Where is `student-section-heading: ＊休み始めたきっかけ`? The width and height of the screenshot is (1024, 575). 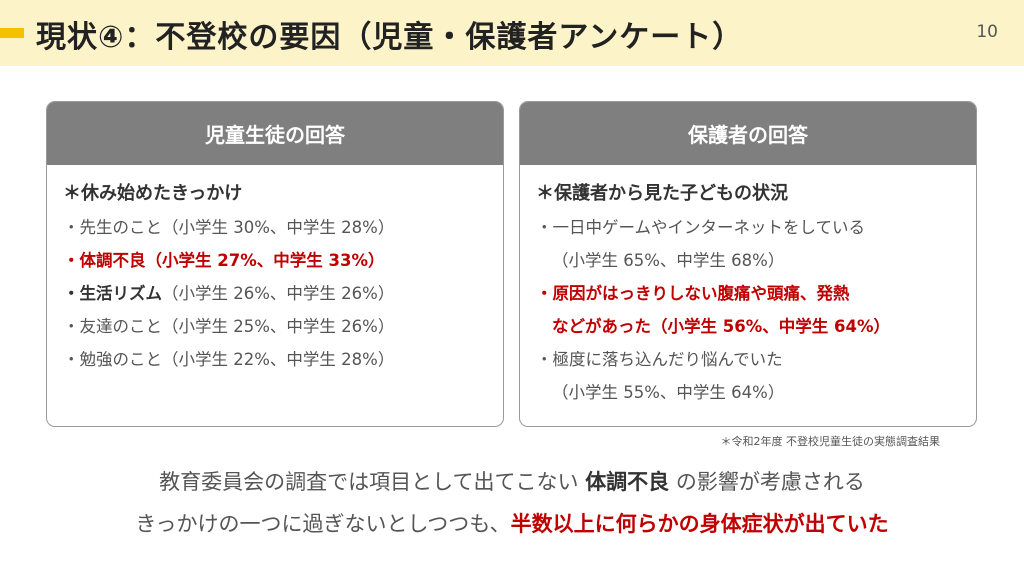
student-section-heading: ＊休み始めたきっかけ is located at coordinates (153, 193).